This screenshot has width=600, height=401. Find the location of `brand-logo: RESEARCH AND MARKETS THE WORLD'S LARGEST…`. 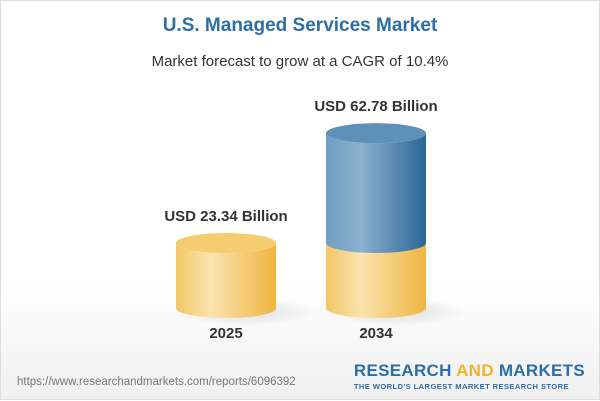

brand-logo: RESEARCH AND MARKETS THE WORLD'S LARGEST… is located at coordinates (469, 376).